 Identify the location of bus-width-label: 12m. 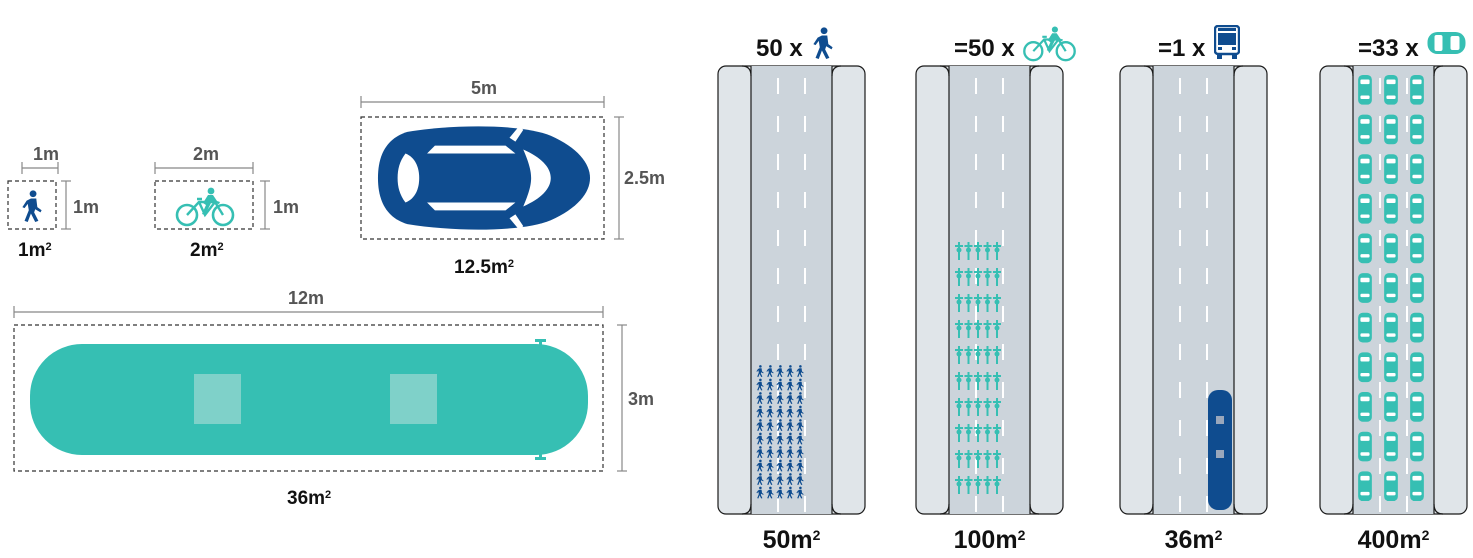
(306, 298).